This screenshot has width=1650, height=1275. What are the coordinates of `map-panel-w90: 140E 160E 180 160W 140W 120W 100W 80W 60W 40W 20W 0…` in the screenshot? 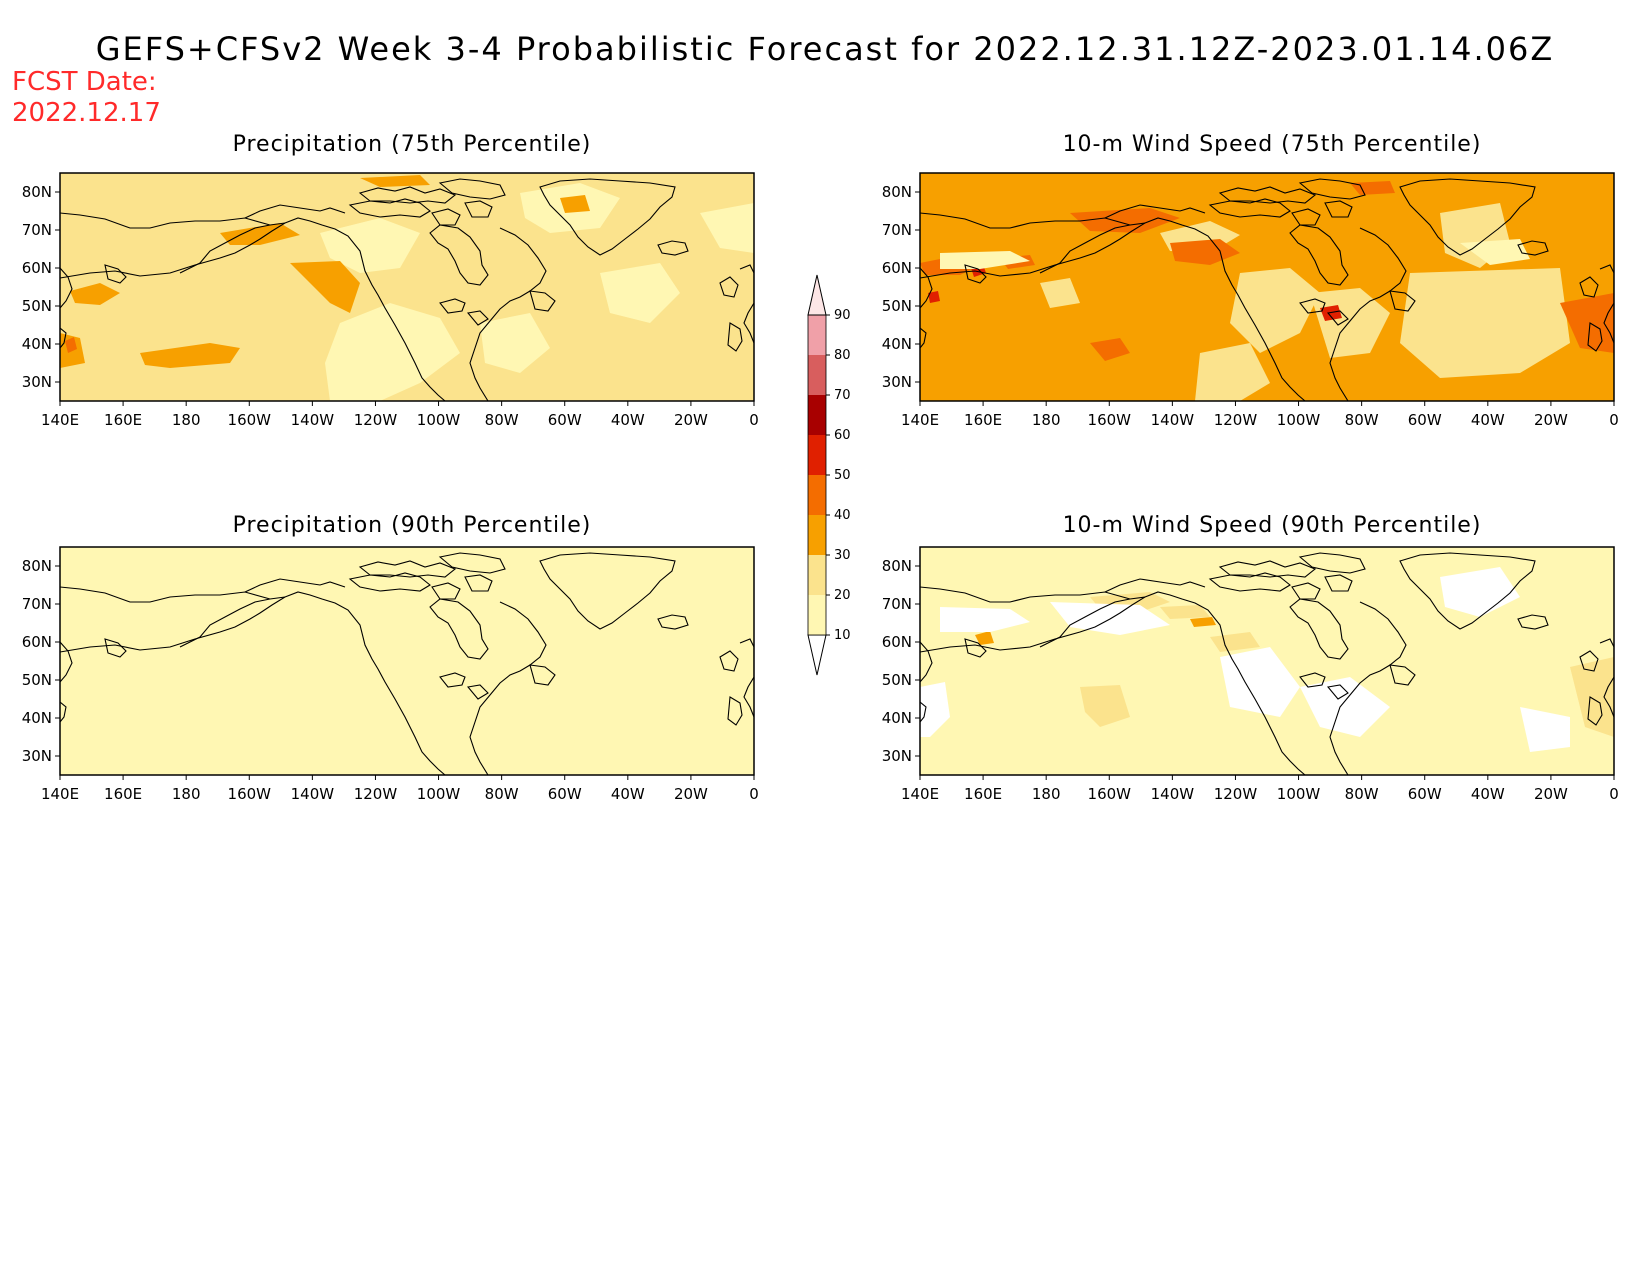 It's located at (1250, 674).